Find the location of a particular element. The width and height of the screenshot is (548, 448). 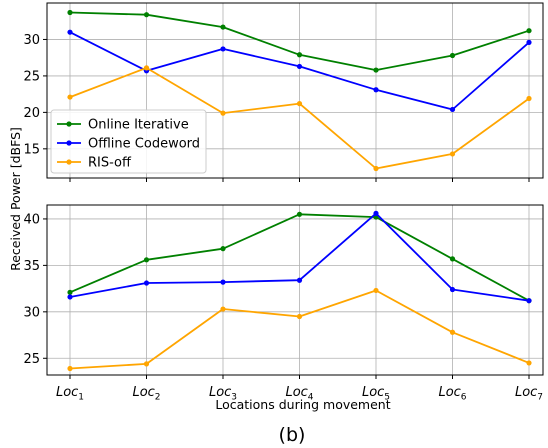

x-tick-label: Loc3 is located at coordinates (223, 394).